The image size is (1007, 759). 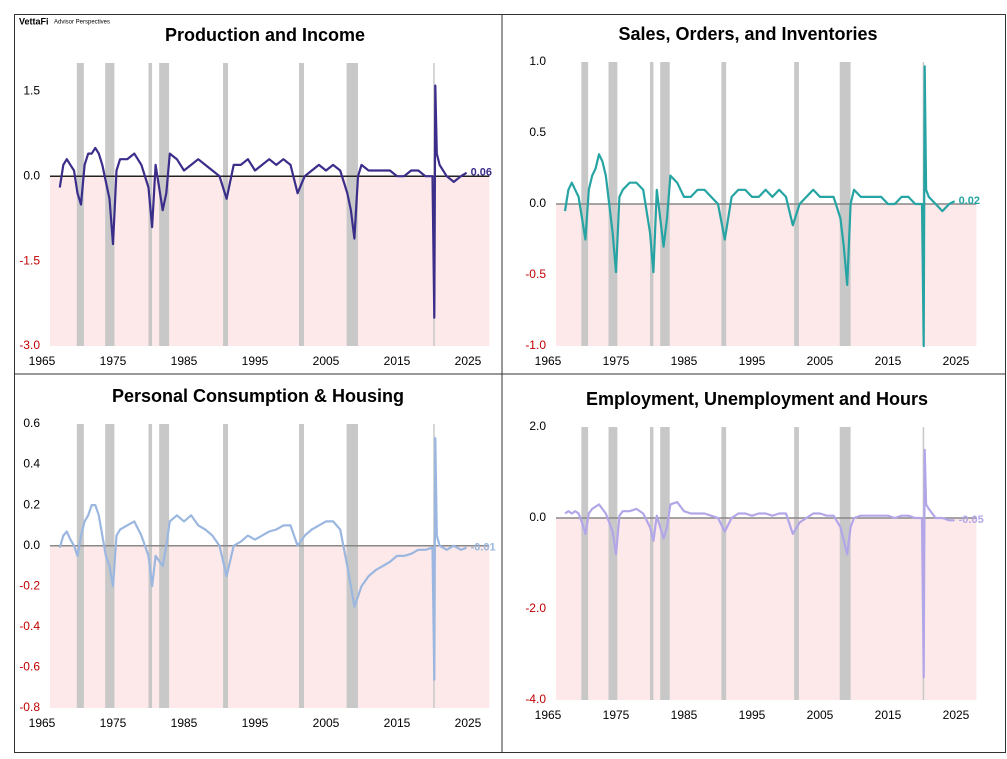 What do you see at coordinates (265, 35) in the screenshot?
I see `chart-title: Production and Income` at bounding box center [265, 35].